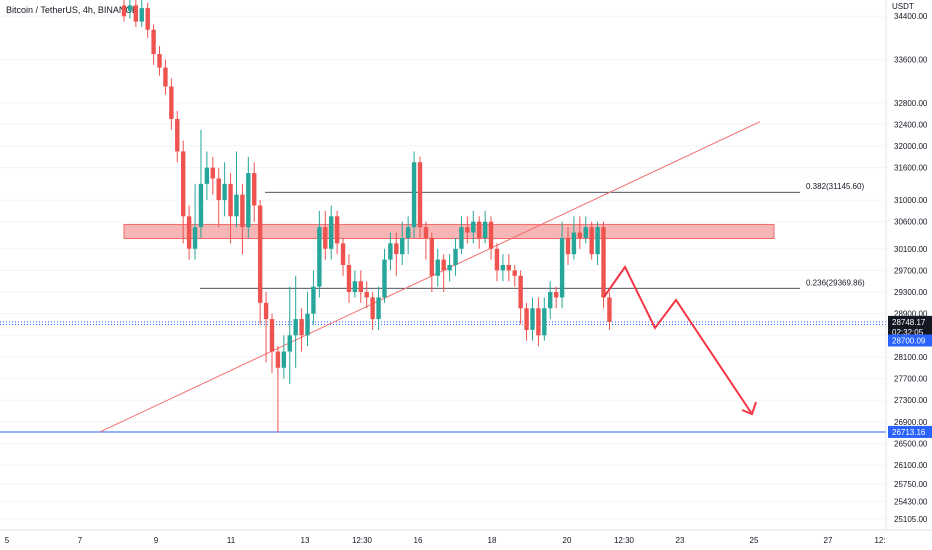 This screenshot has height=550, width=932. What do you see at coordinates (911, 314) in the screenshot?
I see `price-tick-label: 28900.00` at bounding box center [911, 314].